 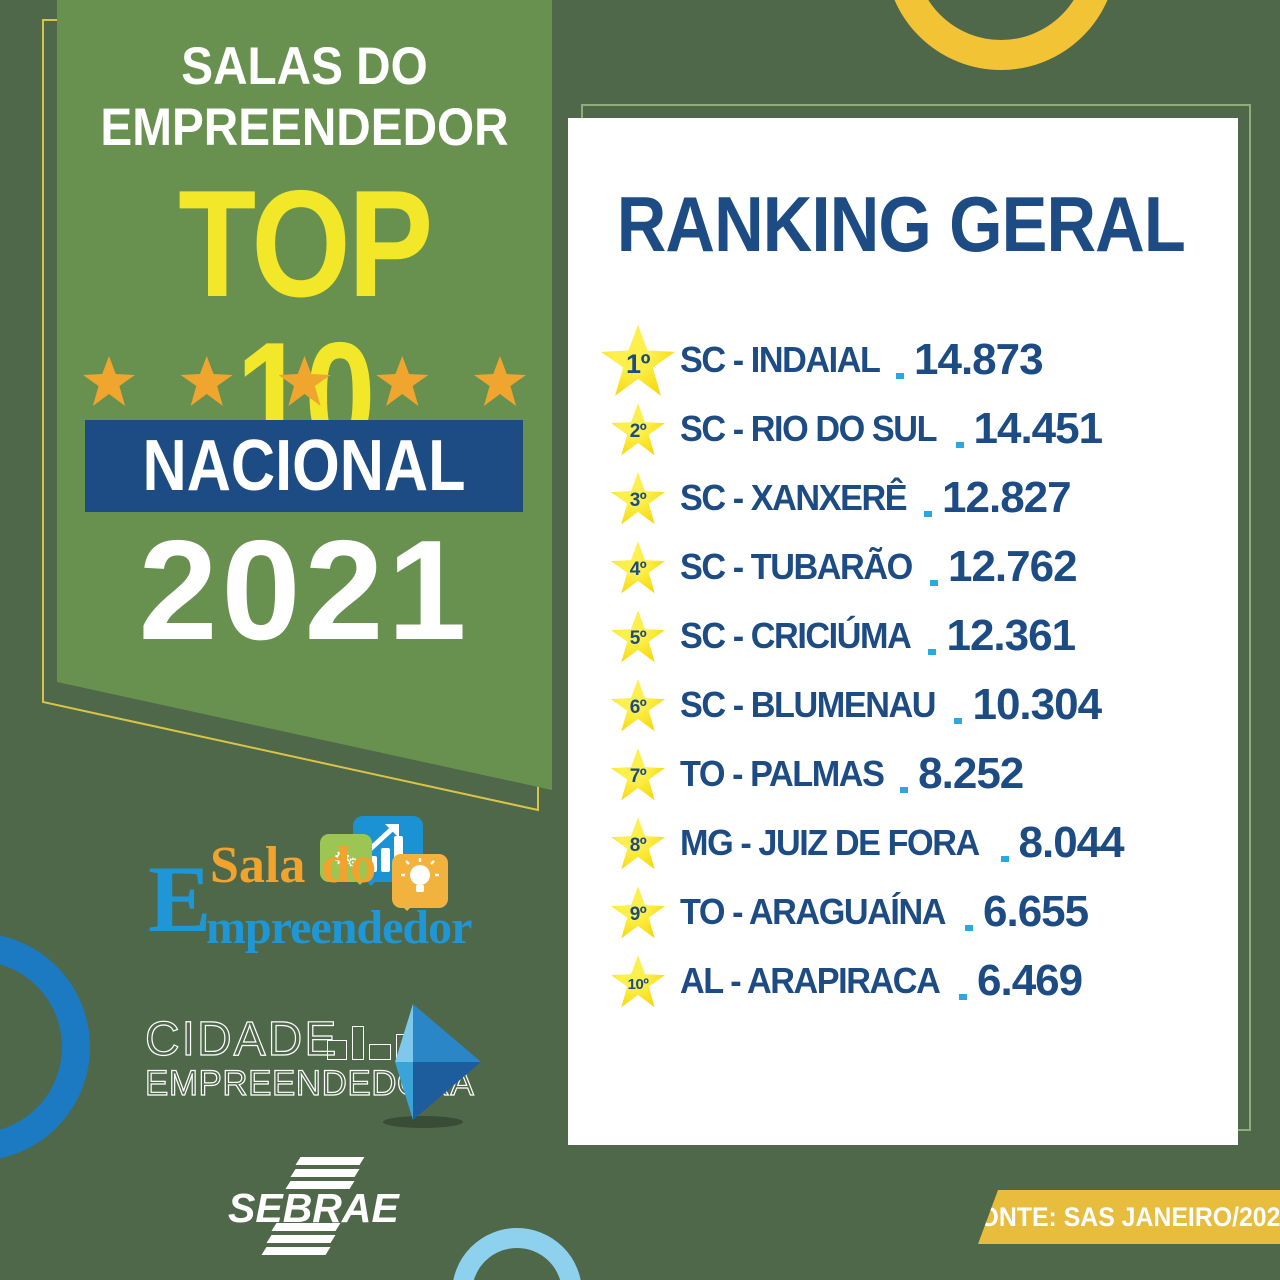 What do you see at coordinates (1012, 567) in the screenshot?
I see `ranking-score-value: 12.762` at bounding box center [1012, 567].